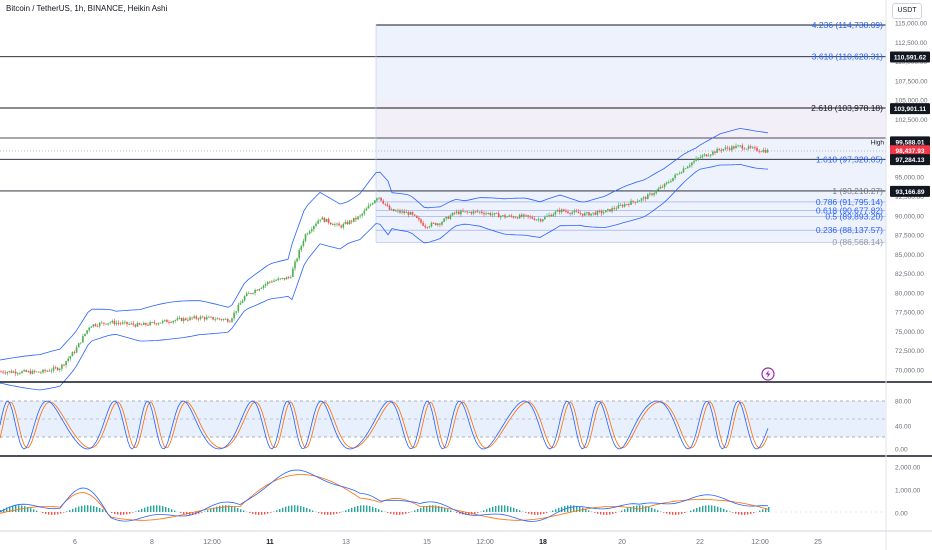 The image size is (932, 550). What do you see at coordinates (768, 374) in the screenshot?
I see `lightning-icon` at bounding box center [768, 374].